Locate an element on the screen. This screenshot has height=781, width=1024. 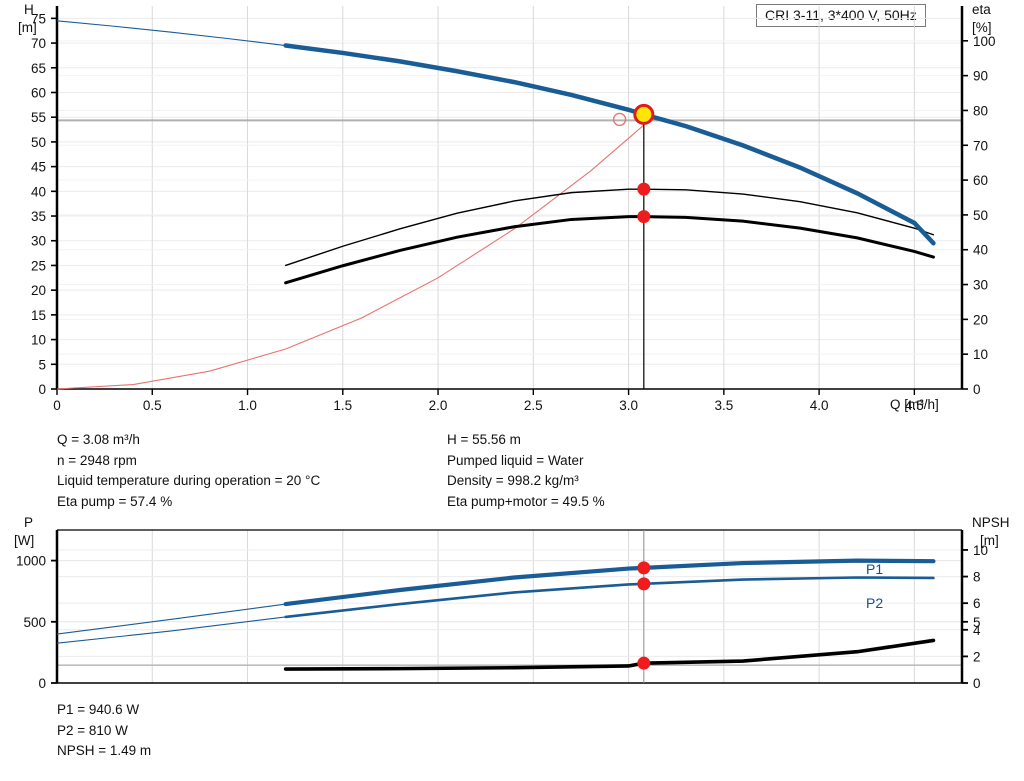
power-info-line: NPSH = 1.49 m is located at coordinates (104, 750).